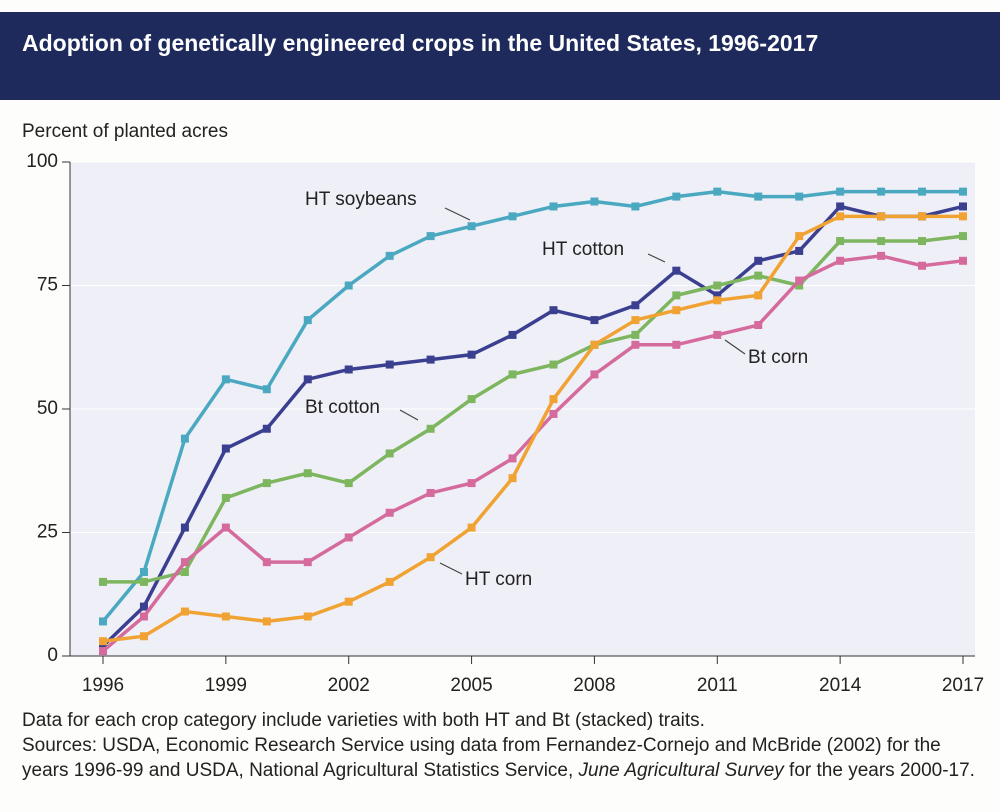  Describe the element at coordinates (583, 249) in the screenshot. I see `series-label: HT cotton` at that location.